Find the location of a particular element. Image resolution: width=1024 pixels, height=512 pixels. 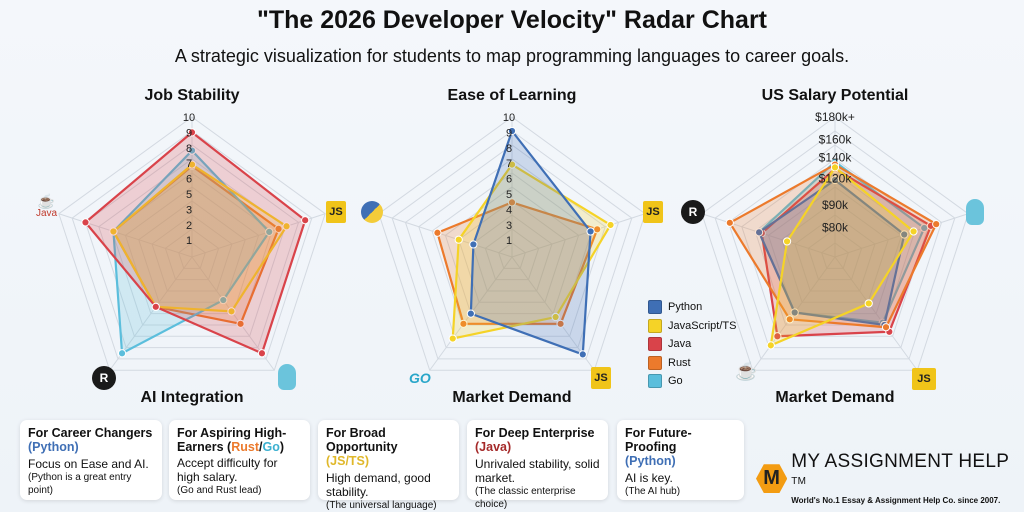

card-language: (Python) is located at coordinates (650, 461).